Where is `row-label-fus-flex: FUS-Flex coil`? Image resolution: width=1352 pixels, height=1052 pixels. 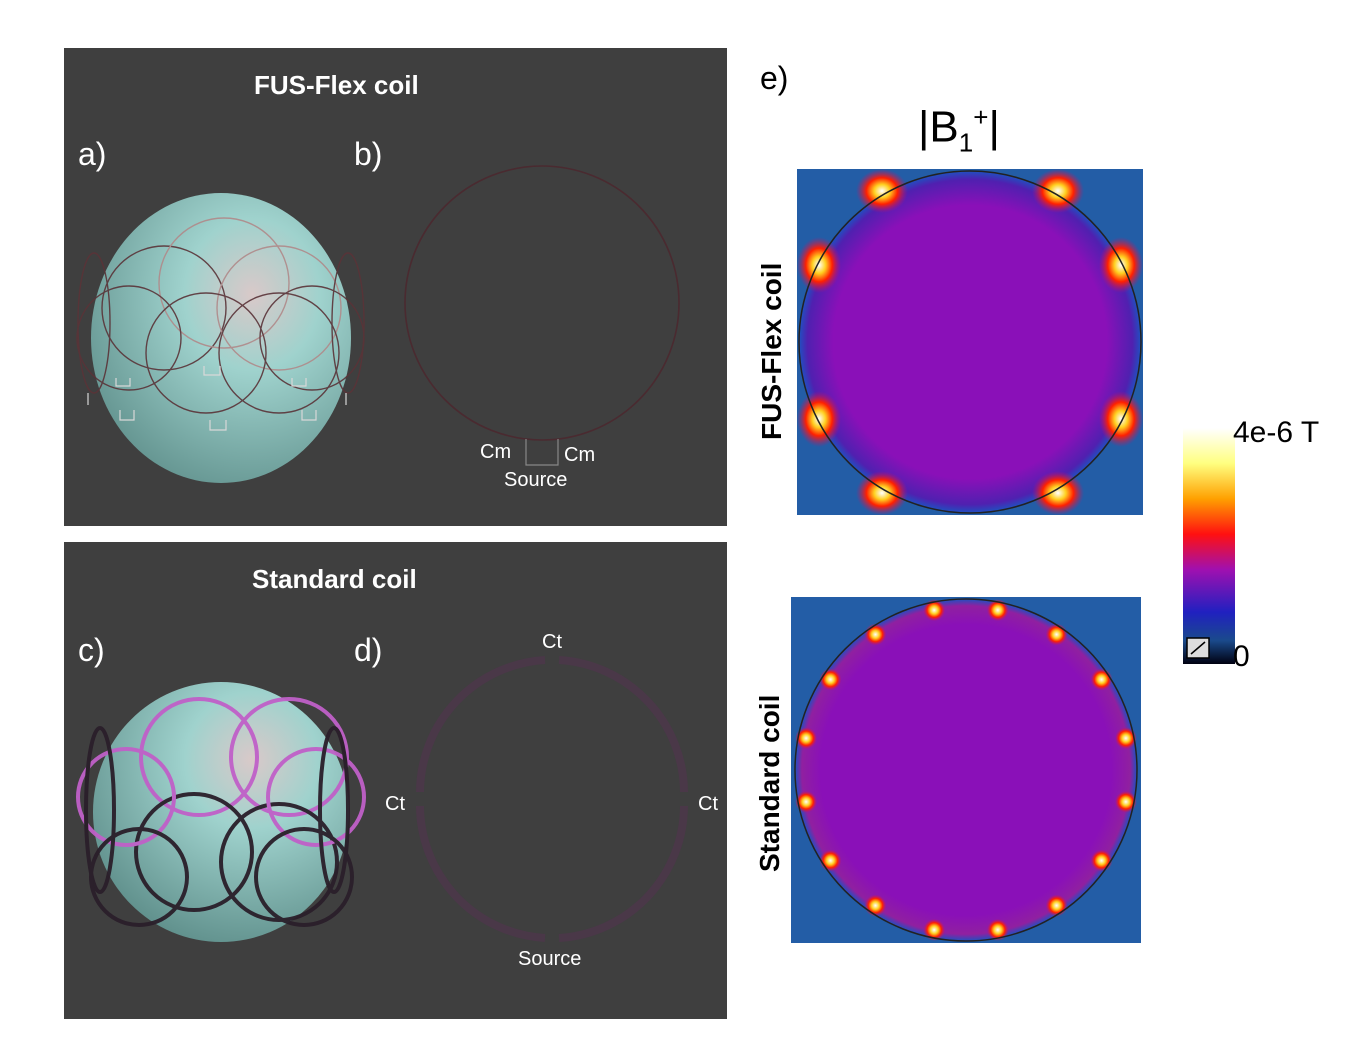
row-label-fus-flex: FUS-Flex coil is located at coordinates (771, 351).